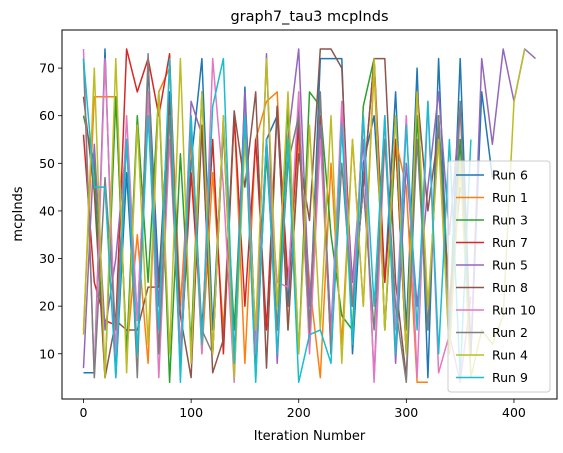  I want to click on y-axis-ticks: 10 20 30 40 50 60 70, so click(50, 211).